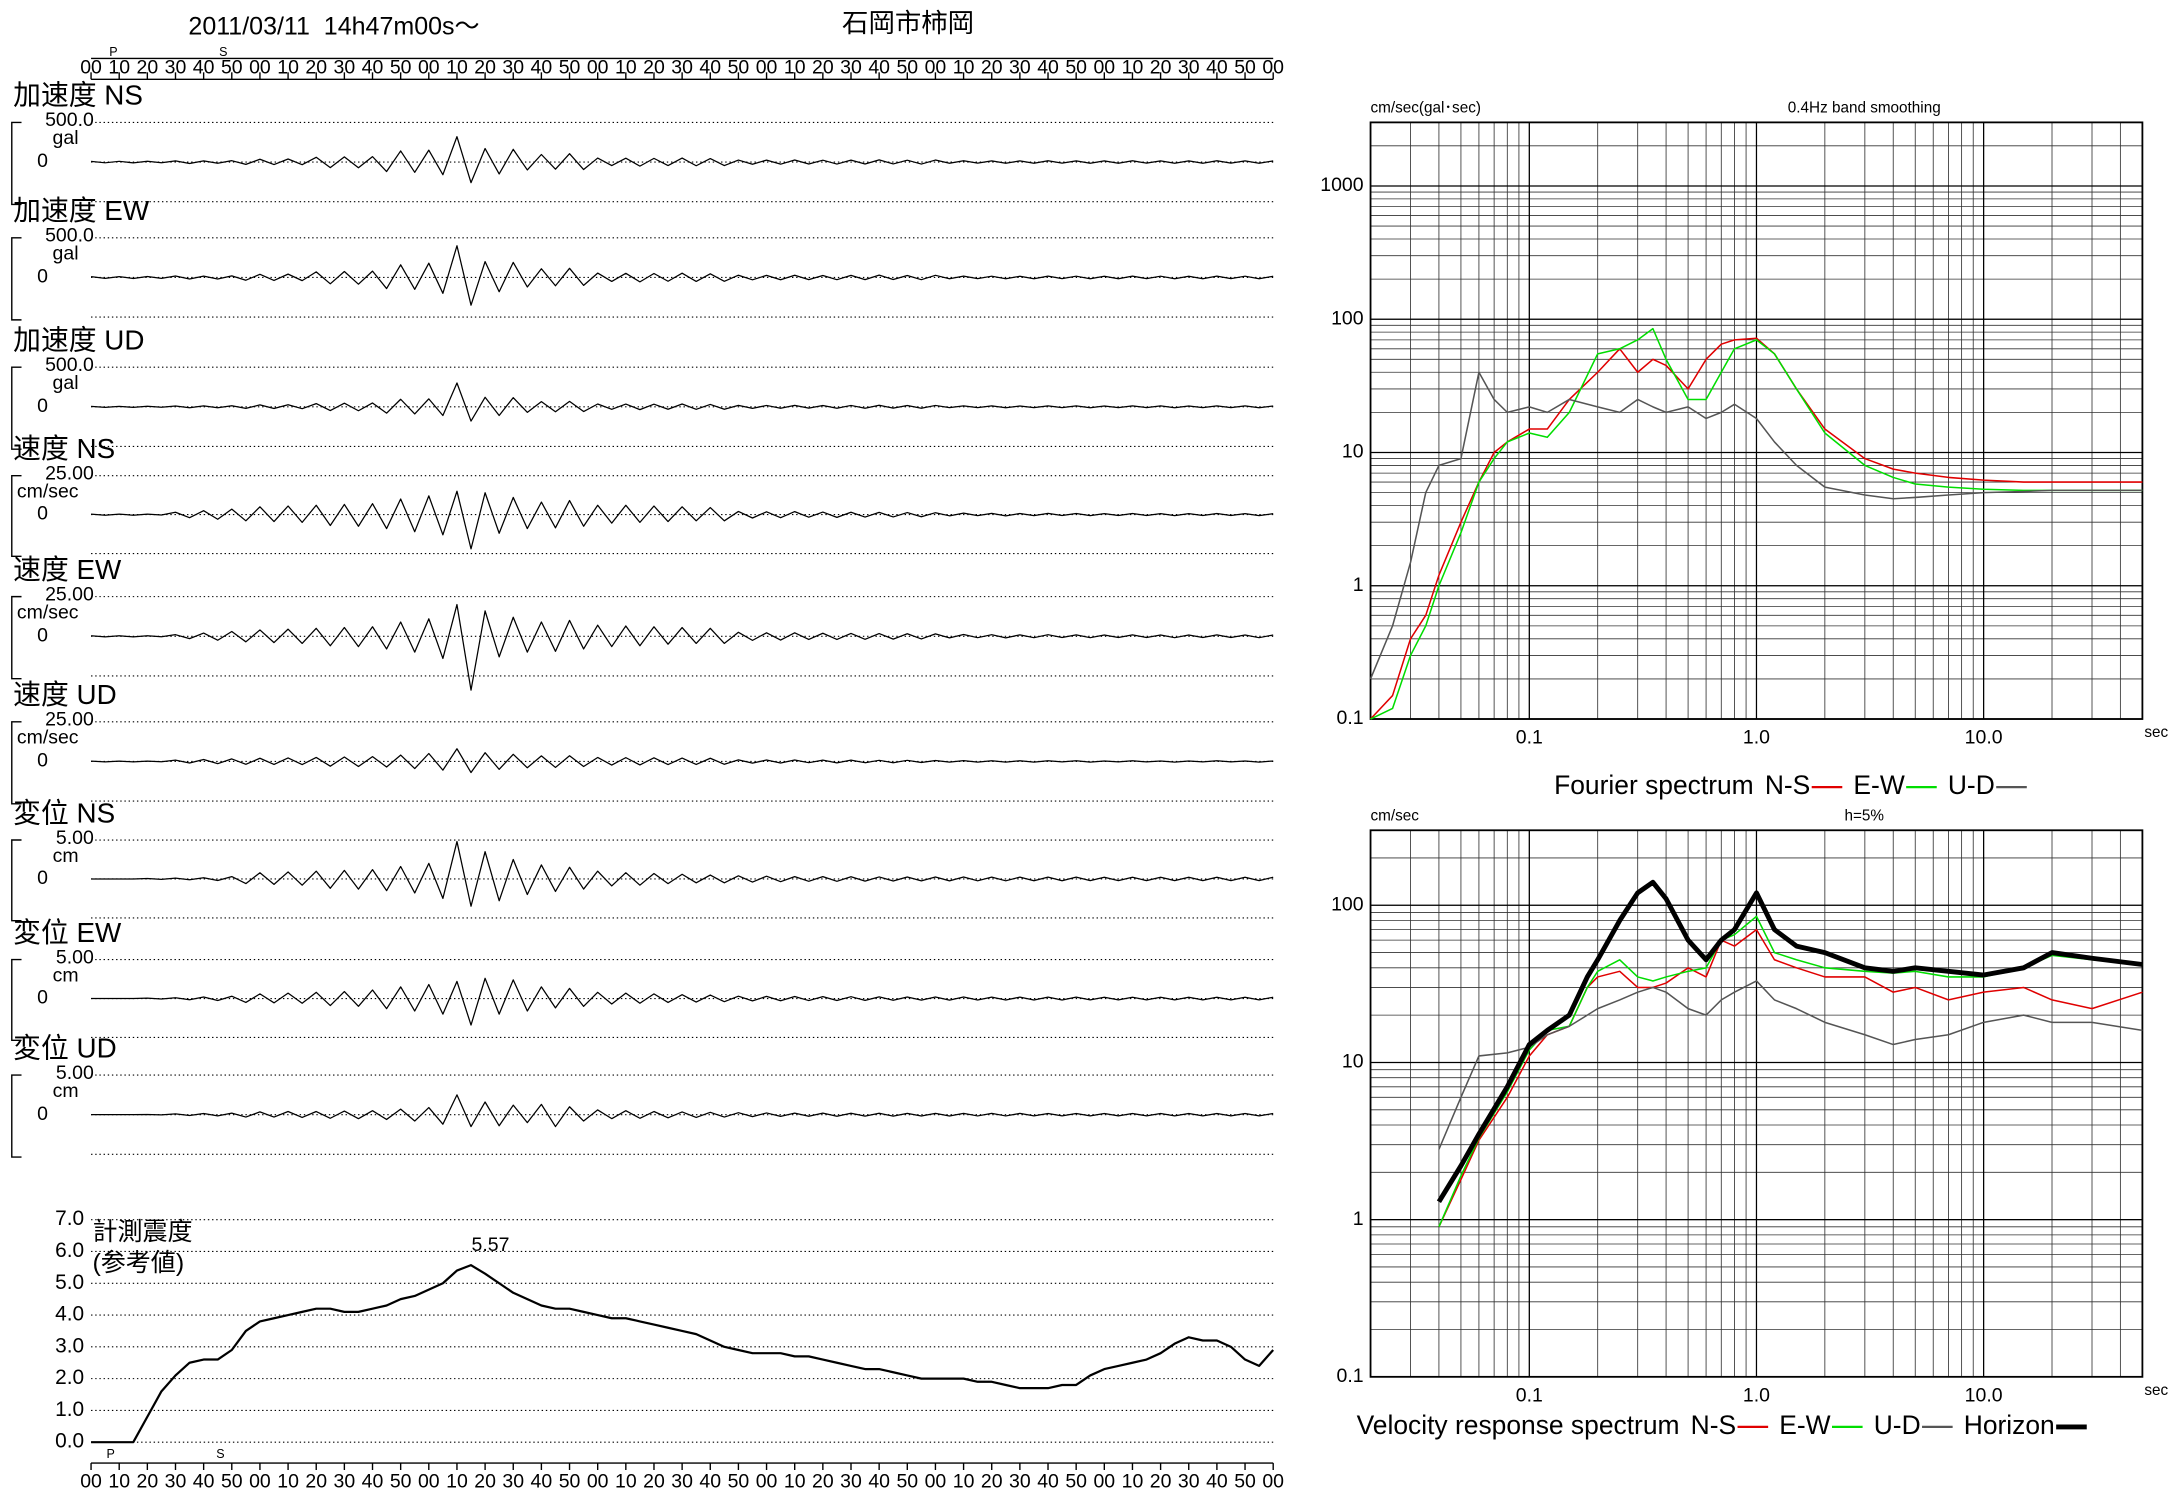 Image resolution: width=2182 pixels, height=1502 pixels. What do you see at coordinates (1350, 718) in the screenshot?
I see `y-tick-label: 0.1` at bounding box center [1350, 718].